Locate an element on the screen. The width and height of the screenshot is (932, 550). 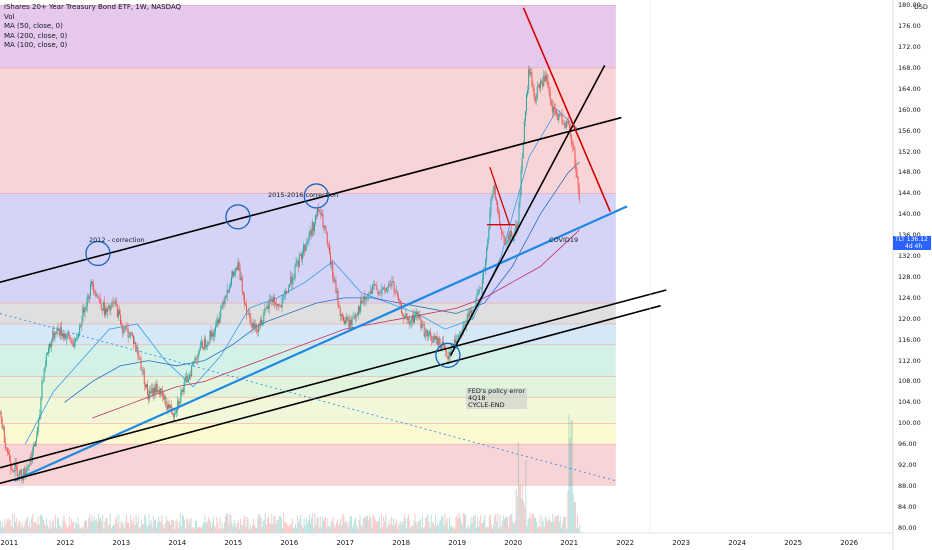
annotation-2012-correction: 2012 - correction is located at coordinates (117, 240).